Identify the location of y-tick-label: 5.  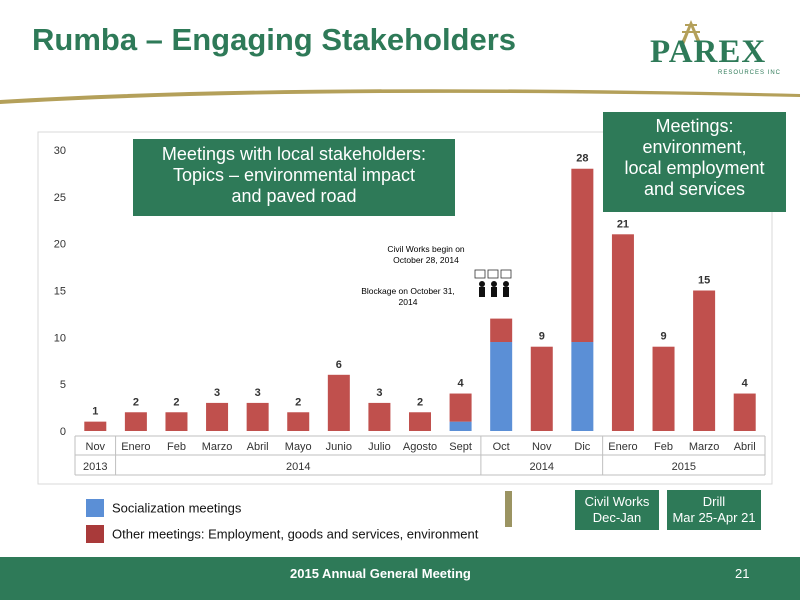
(63, 385).